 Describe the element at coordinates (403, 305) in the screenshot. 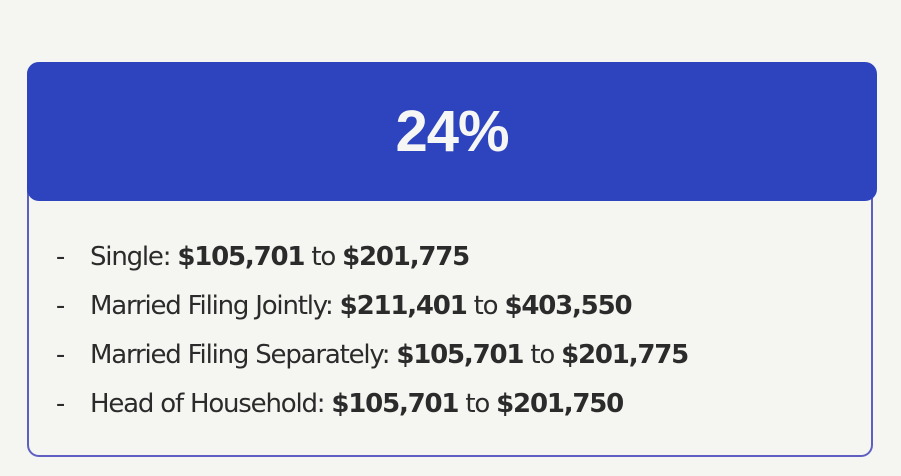

I see `range-from: $211,401` at that location.